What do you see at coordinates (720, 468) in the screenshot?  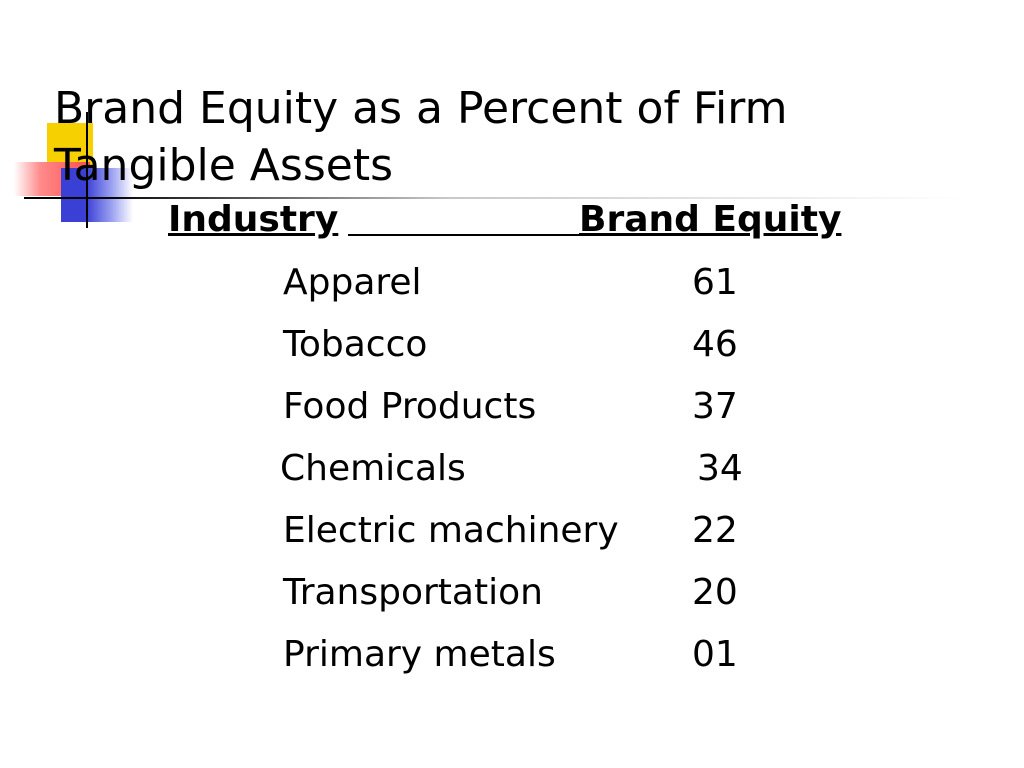 I see `brand-equity-cell: 34` at bounding box center [720, 468].